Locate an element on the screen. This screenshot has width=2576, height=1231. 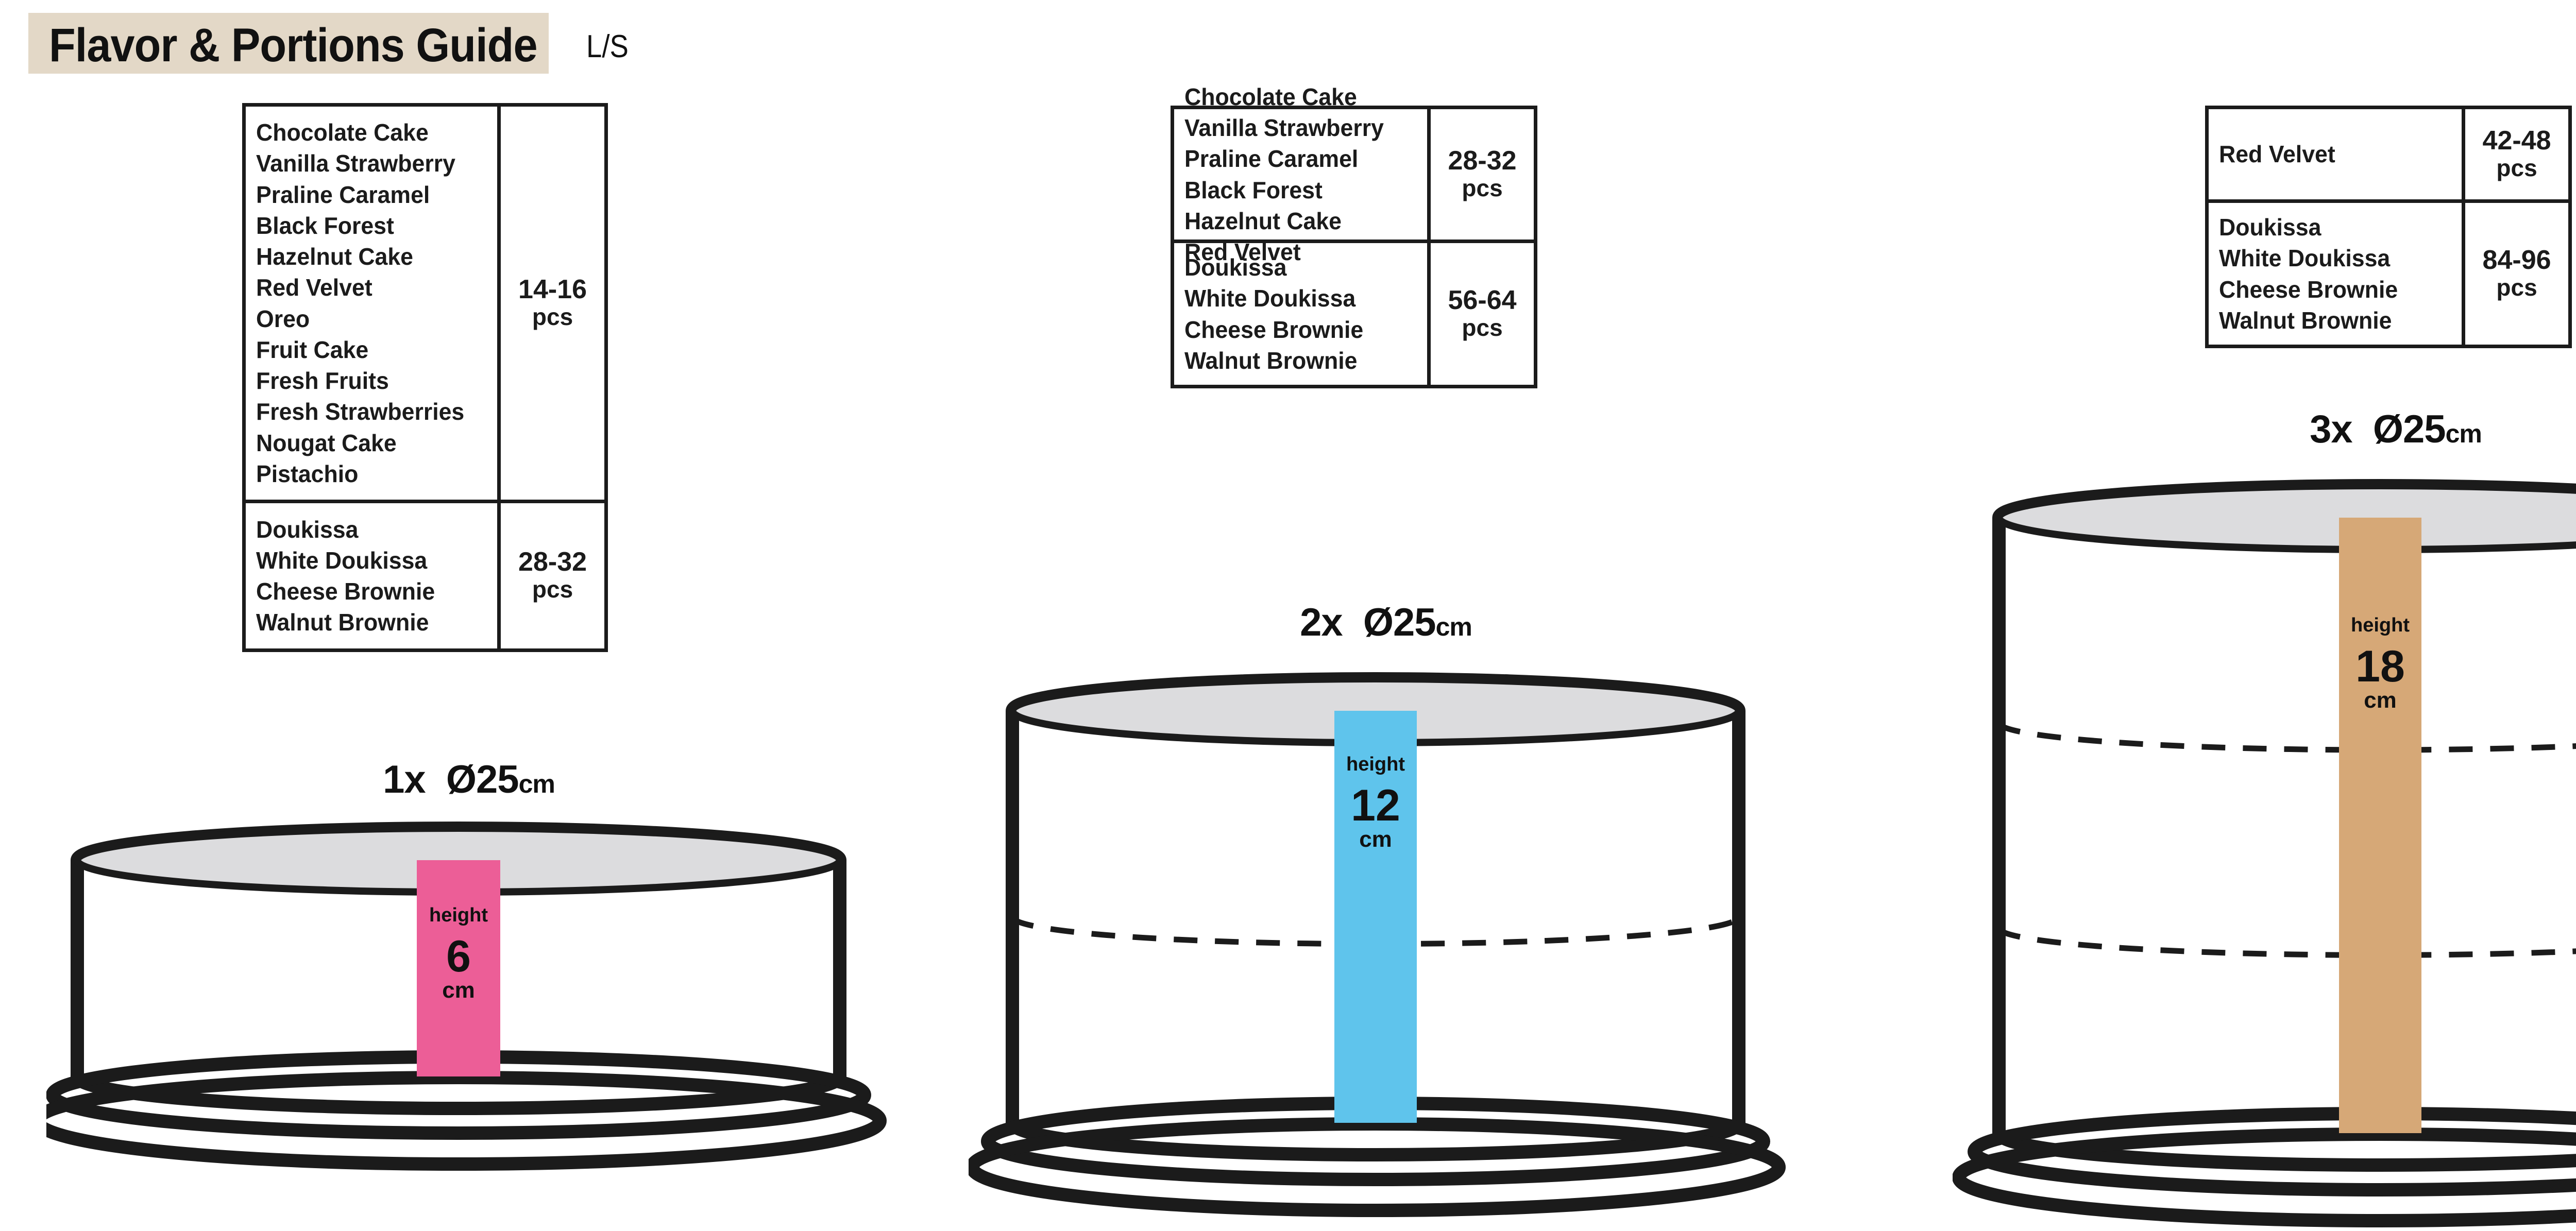
cake-tier-count: 1x is located at coordinates (404, 779).